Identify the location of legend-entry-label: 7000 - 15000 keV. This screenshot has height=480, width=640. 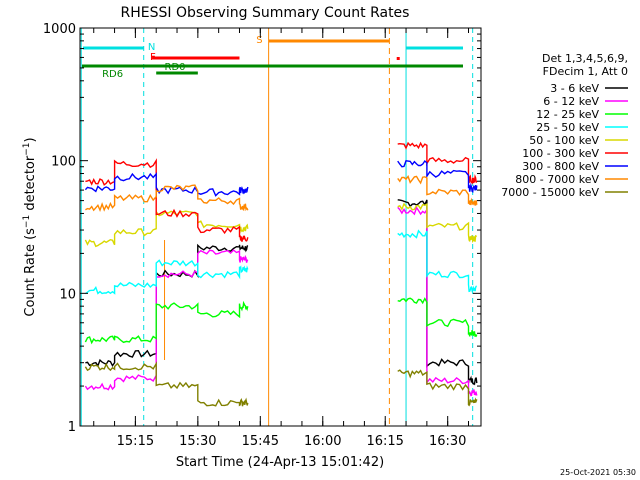
(550, 192).